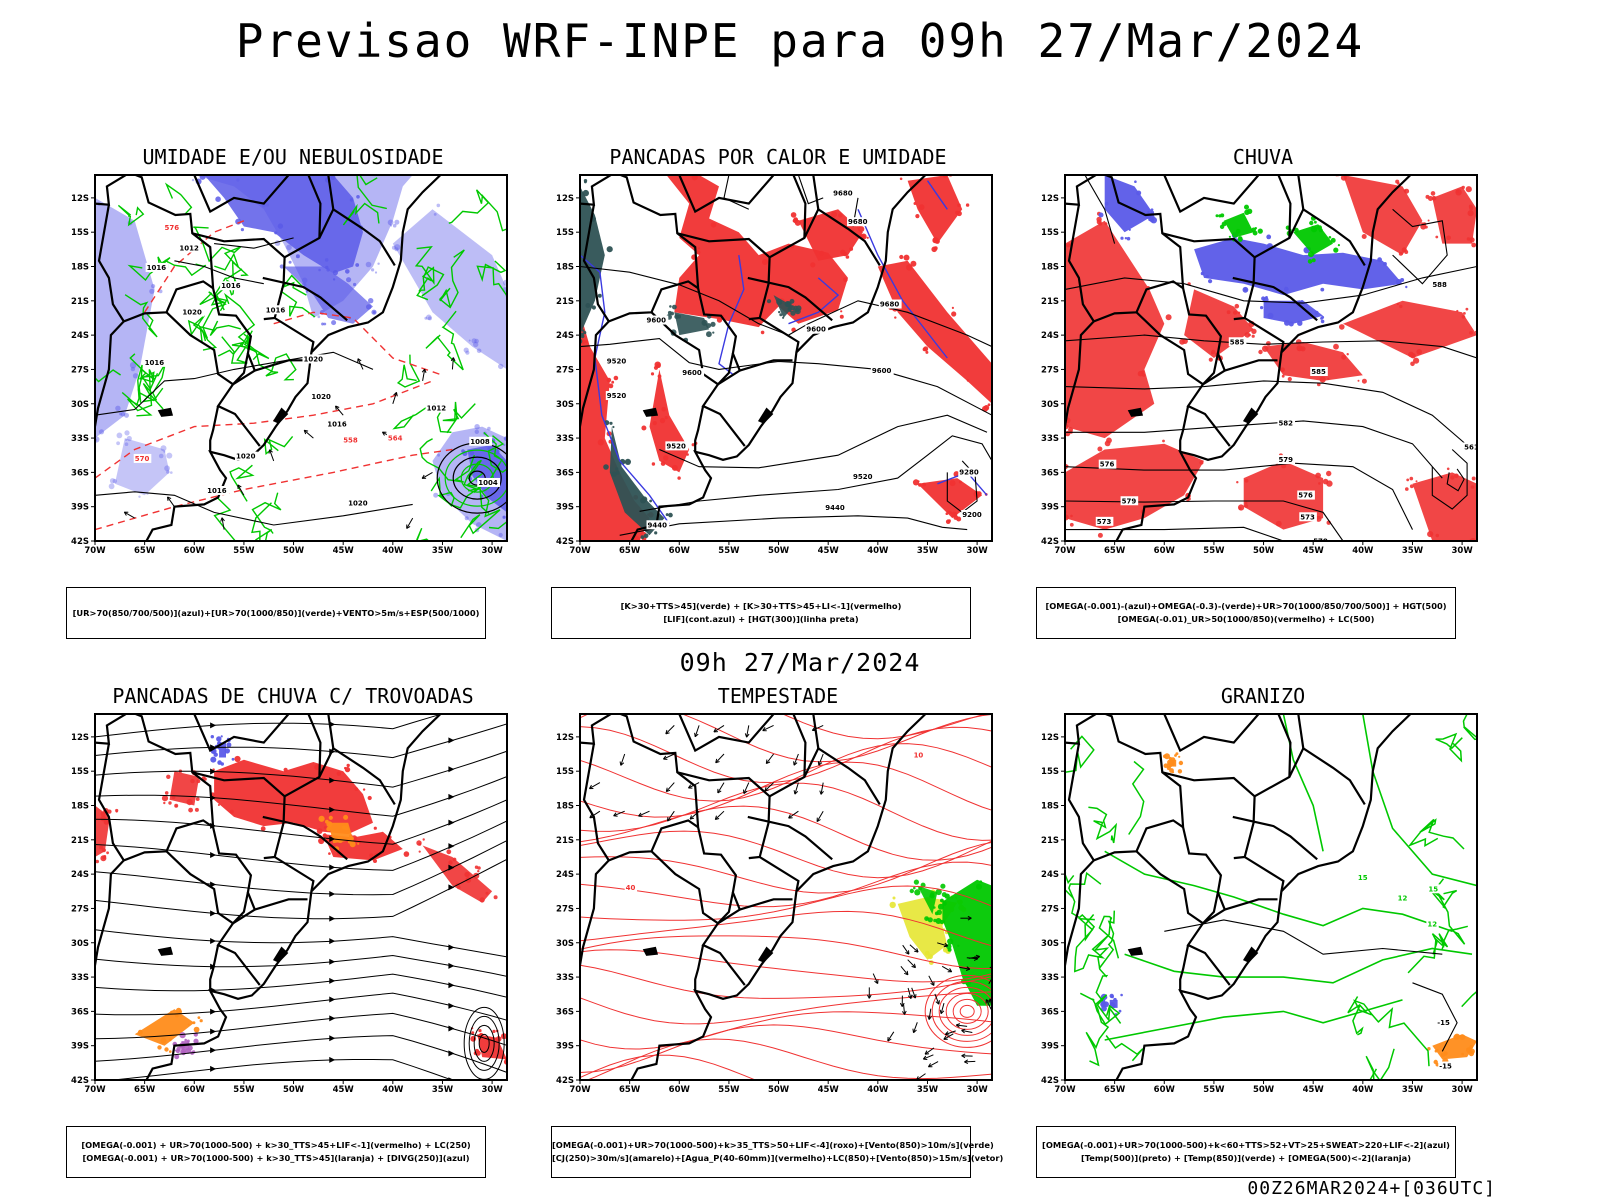  What do you see at coordinates (80, 302) in the screenshot?
I see `lat-label: 21S` at bounding box center [80, 302].